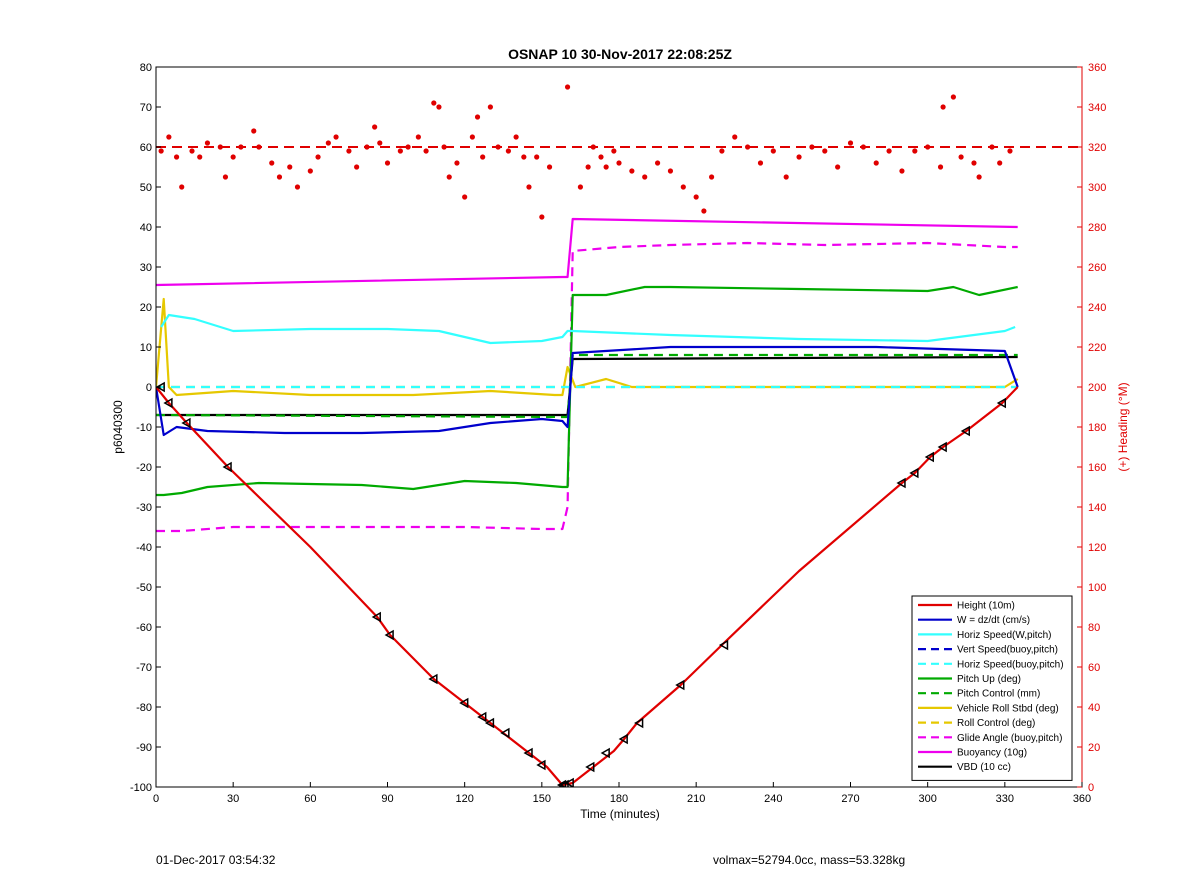 Image resolution: width=1200 pixels, height=885 pixels. What do you see at coordinates (696, 799) in the screenshot?
I see `x-tick-label: 210` at bounding box center [696, 799].